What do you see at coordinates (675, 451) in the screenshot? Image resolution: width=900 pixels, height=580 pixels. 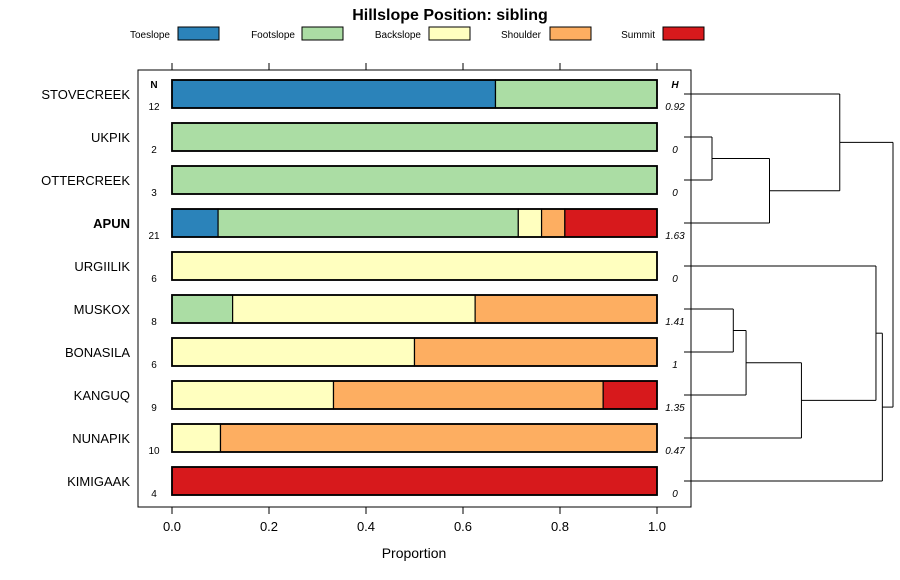 I see `h-value: 0.47` at bounding box center [675, 451].